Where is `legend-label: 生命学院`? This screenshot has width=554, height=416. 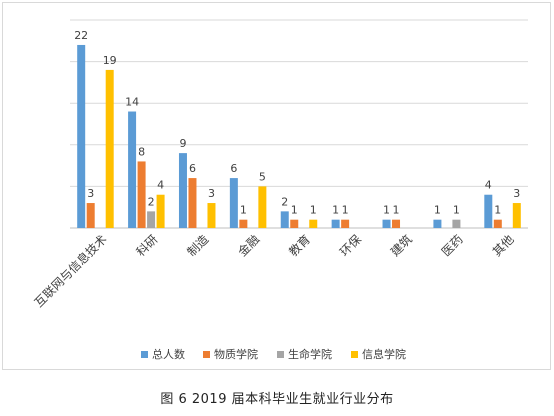 legend-label: 生命学院 is located at coordinates (310, 354).